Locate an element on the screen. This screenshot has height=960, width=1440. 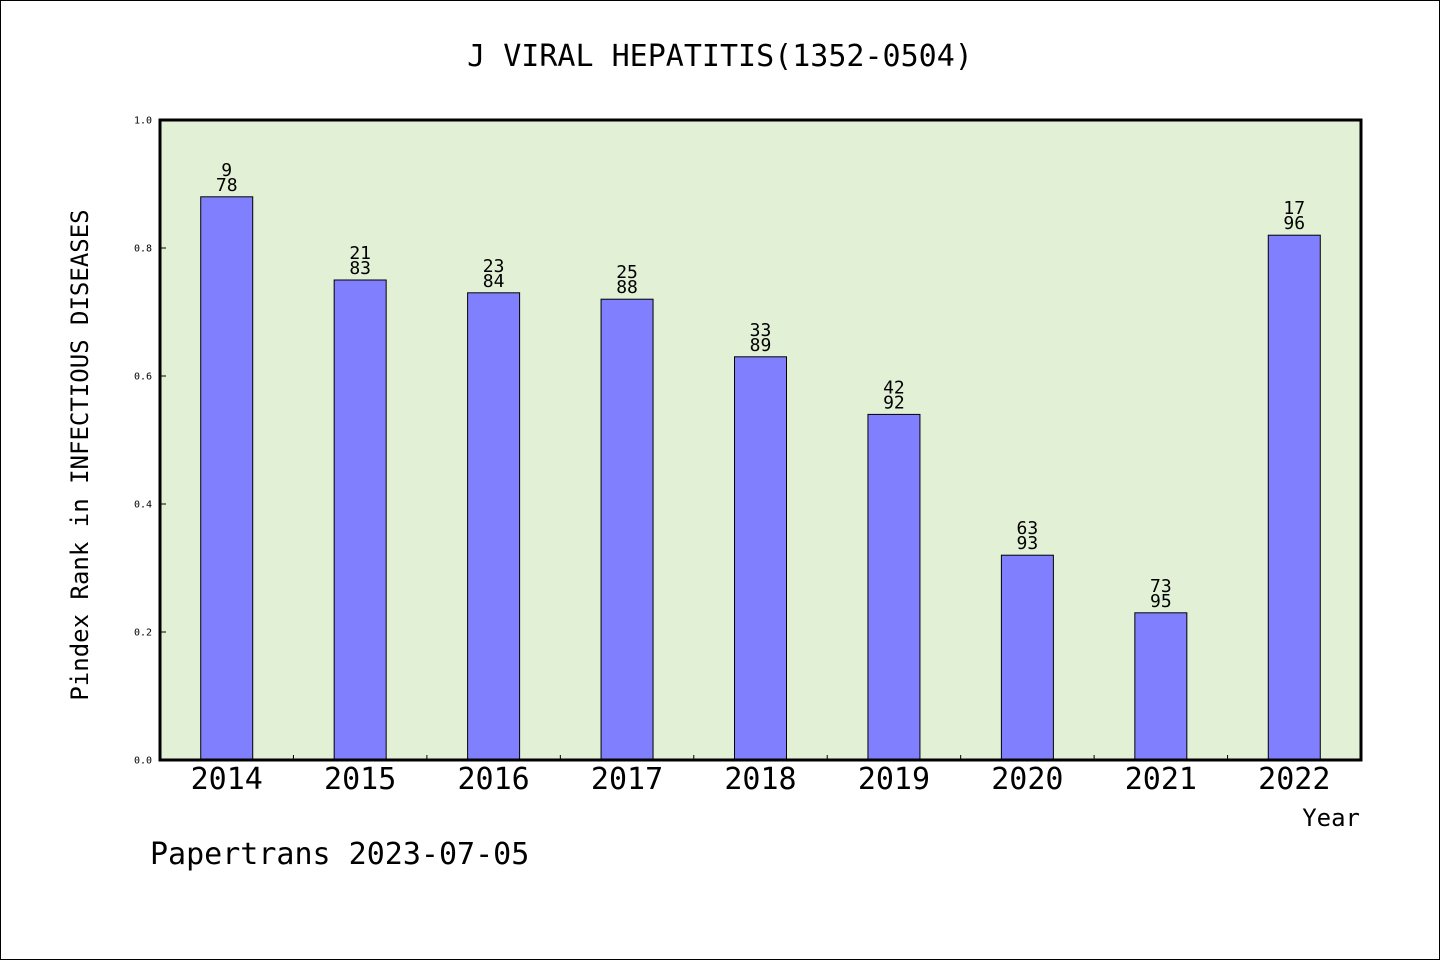
bar-label-top: 9 is located at coordinates (226, 170).